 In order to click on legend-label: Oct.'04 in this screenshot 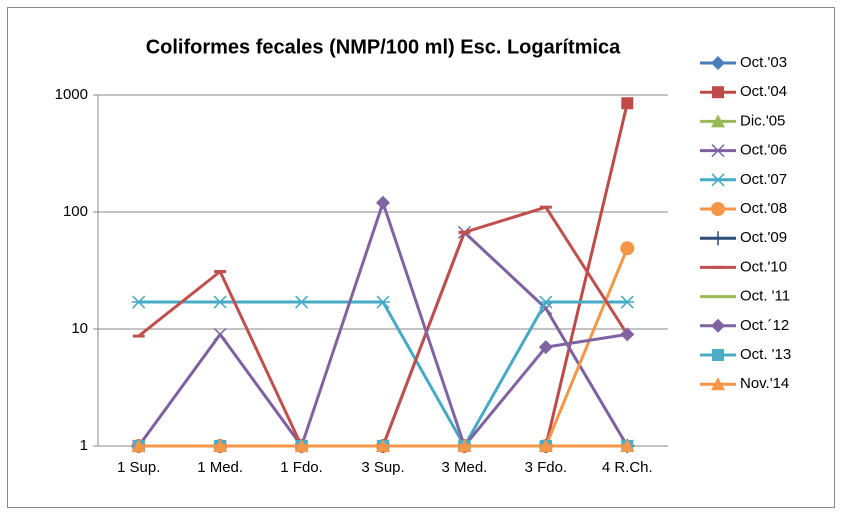, I will do `click(763, 91)`.